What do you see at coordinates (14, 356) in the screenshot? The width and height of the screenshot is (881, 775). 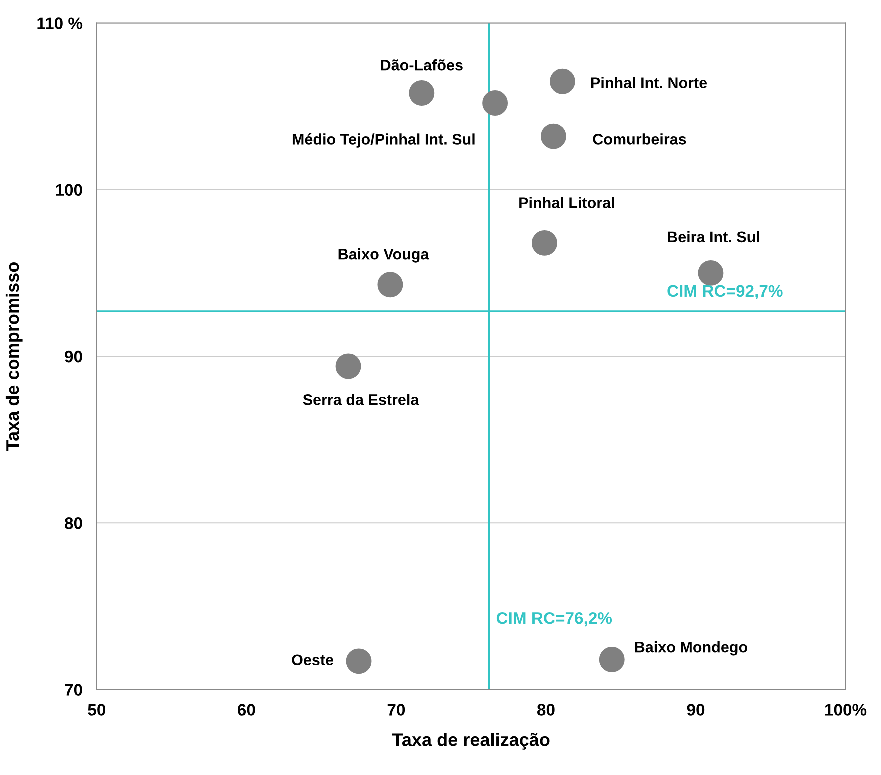 I see `y-axis-title: Taxa de compromisso` at bounding box center [14, 356].